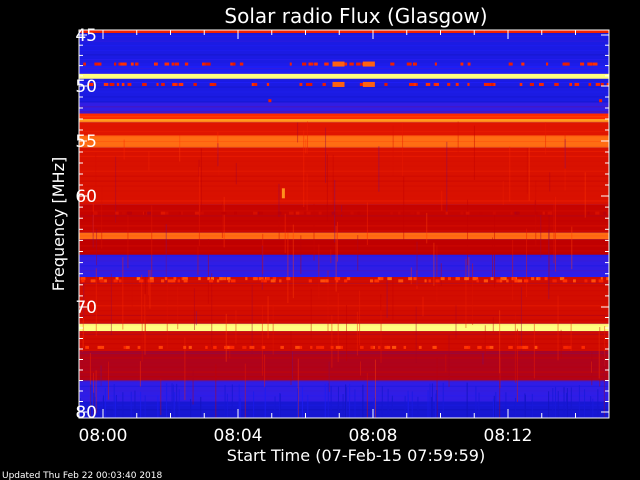 The height and width of the screenshot is (480, 640). I want to click on x-axis-title: Start Time (07-Feb-15 07:59:59), so click(356, 455).